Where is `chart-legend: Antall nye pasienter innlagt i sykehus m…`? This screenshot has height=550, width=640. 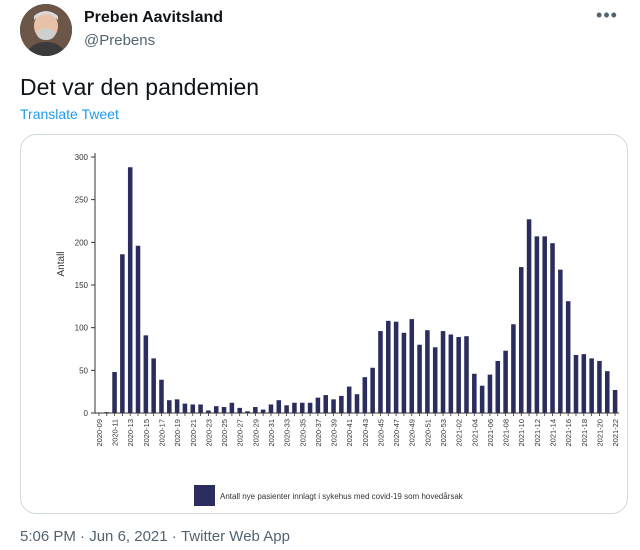
chart-legend: Antall nye pasienter innlagt i sykehus m… is located at coordinates (329, 495).